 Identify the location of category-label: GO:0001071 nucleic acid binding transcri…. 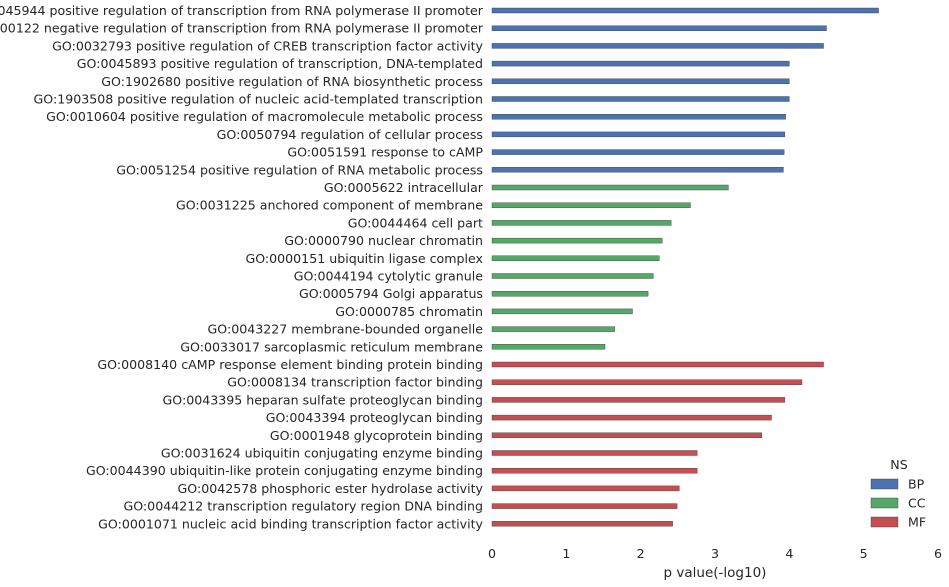
(290, 523).